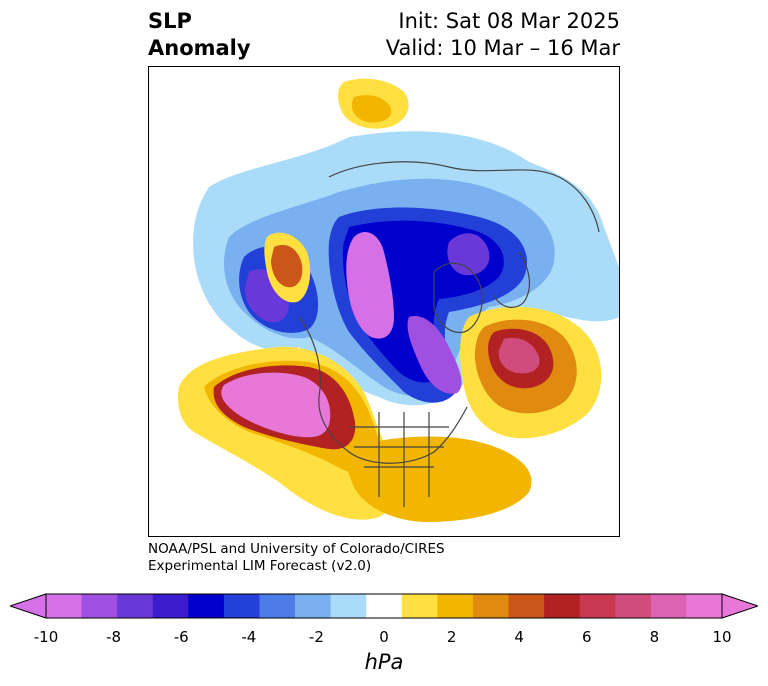 This screenshot has width=768, height=686. I want to click on colorbar-tick-label: 4, so click(519, 637).